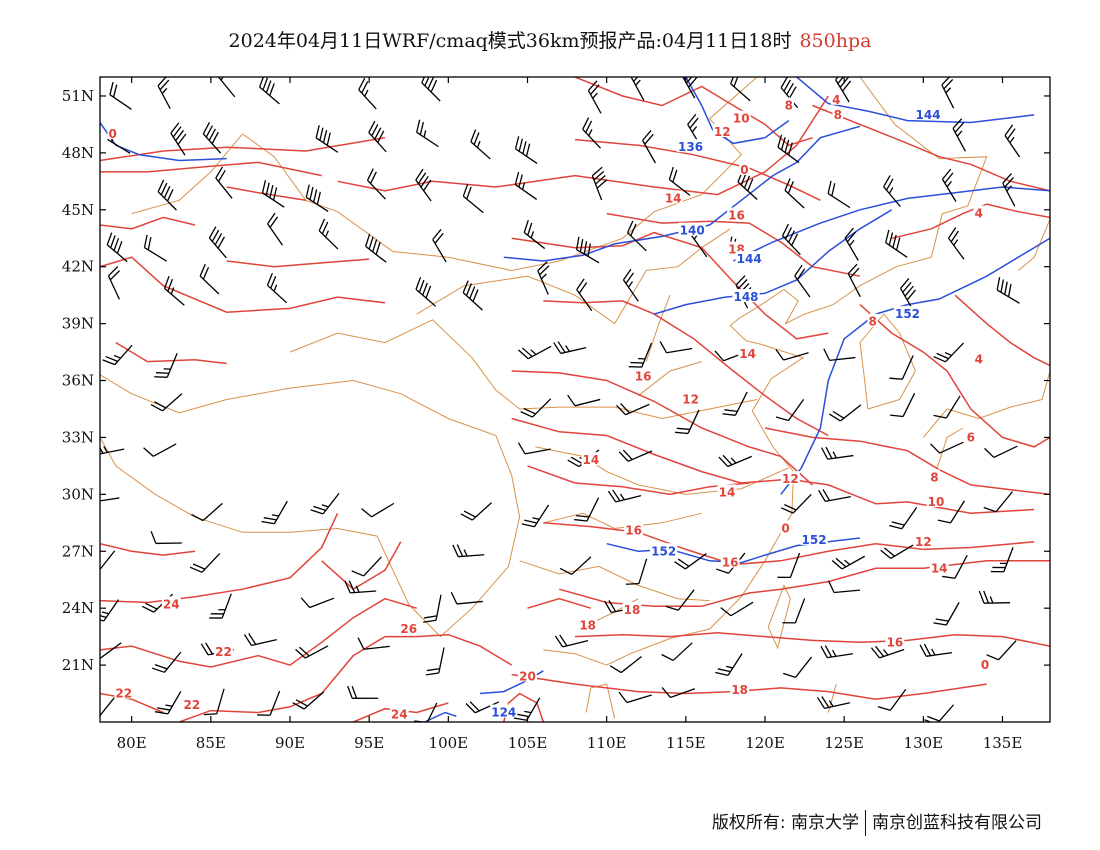 The height and width of the screenshot is (850, 1100). What do you see at coordinates (835, 41) in the screenshot?
I see `pressure-level: 850hpa` at bounding box center [835, 41].